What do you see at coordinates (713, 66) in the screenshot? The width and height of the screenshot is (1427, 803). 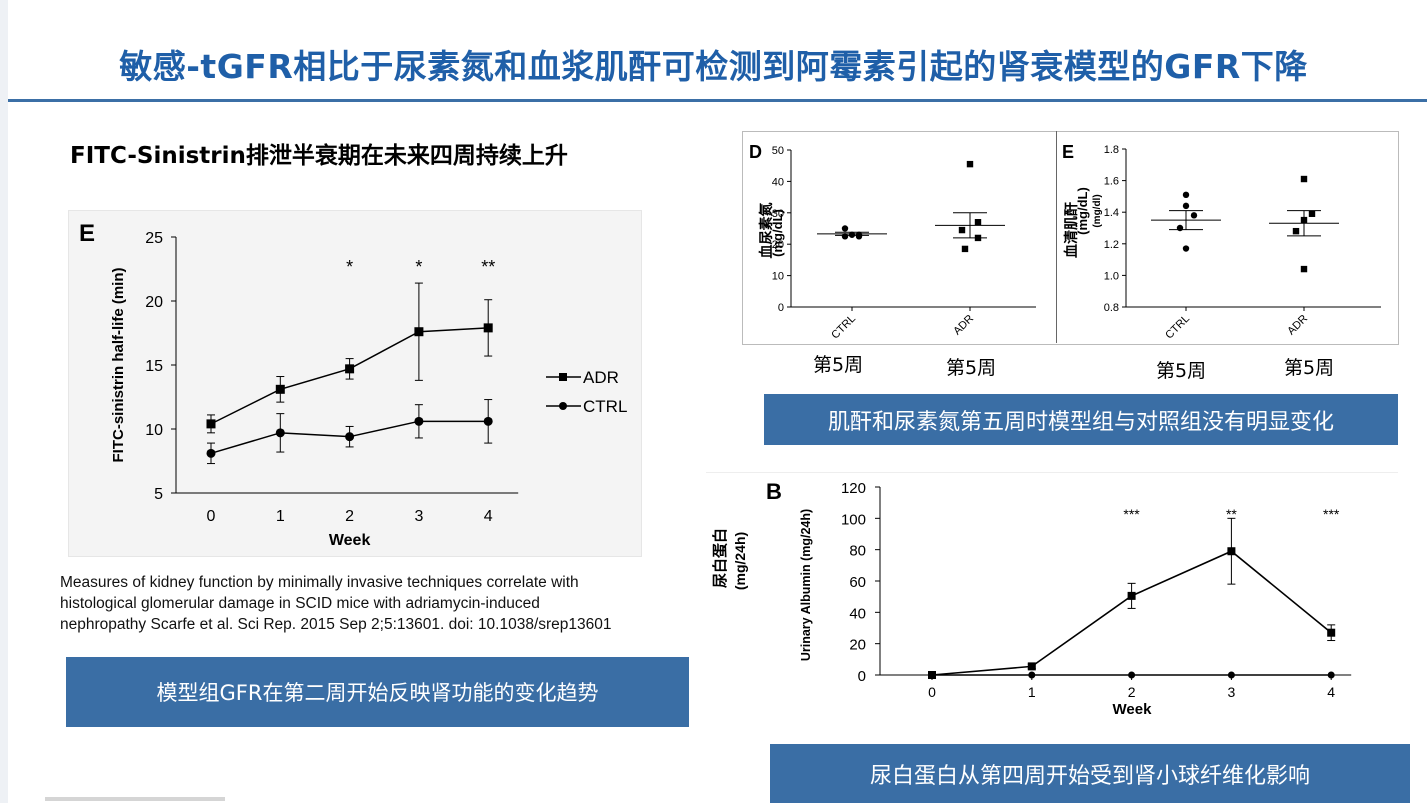 I see `page-title: 敏感-tGFR相比于尿素氮和血浆肌酐可检测到阿霉素引起的肾衰模型的GFR下降` at bounding box center [713, 66].